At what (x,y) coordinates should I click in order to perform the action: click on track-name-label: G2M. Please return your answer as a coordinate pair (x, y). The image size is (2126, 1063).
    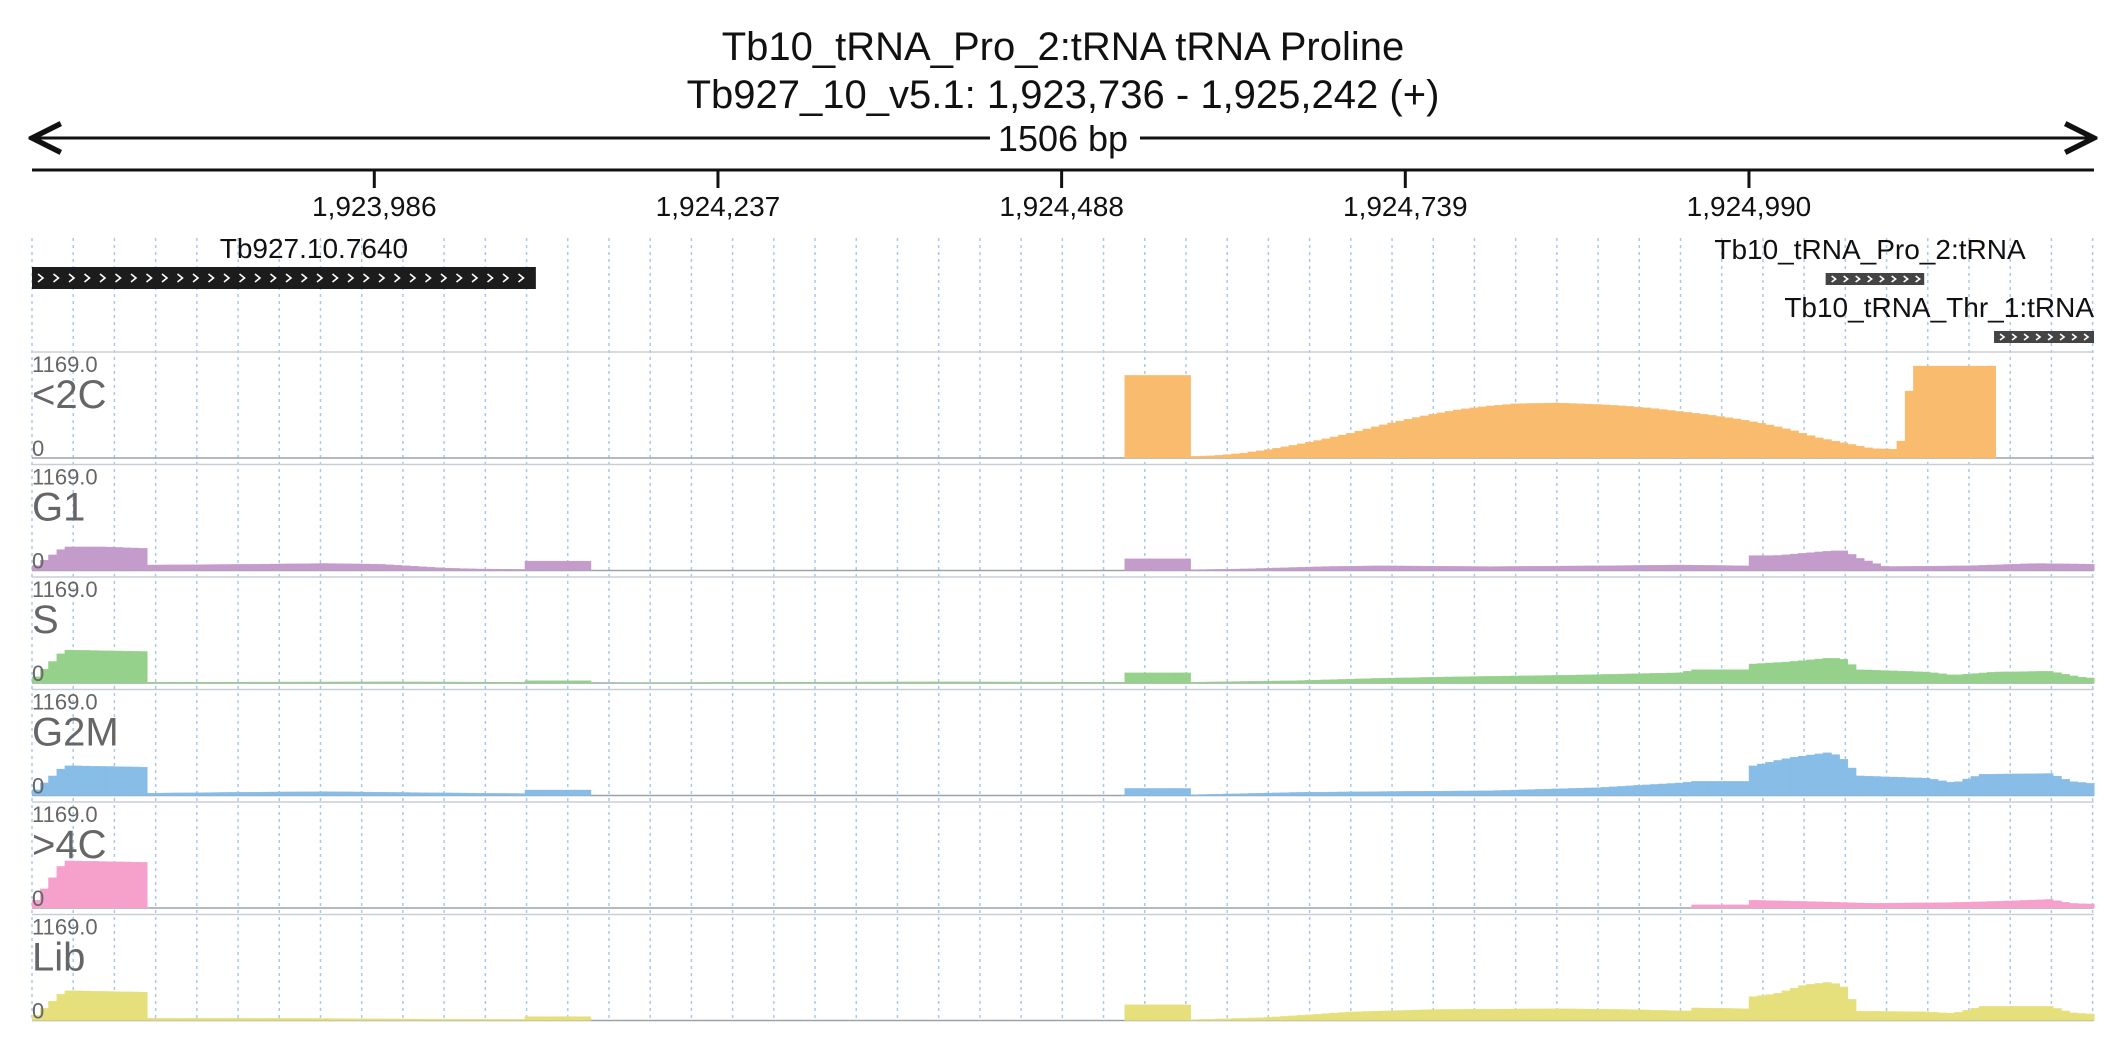
    Looking at the image, I should click on (75, 733).